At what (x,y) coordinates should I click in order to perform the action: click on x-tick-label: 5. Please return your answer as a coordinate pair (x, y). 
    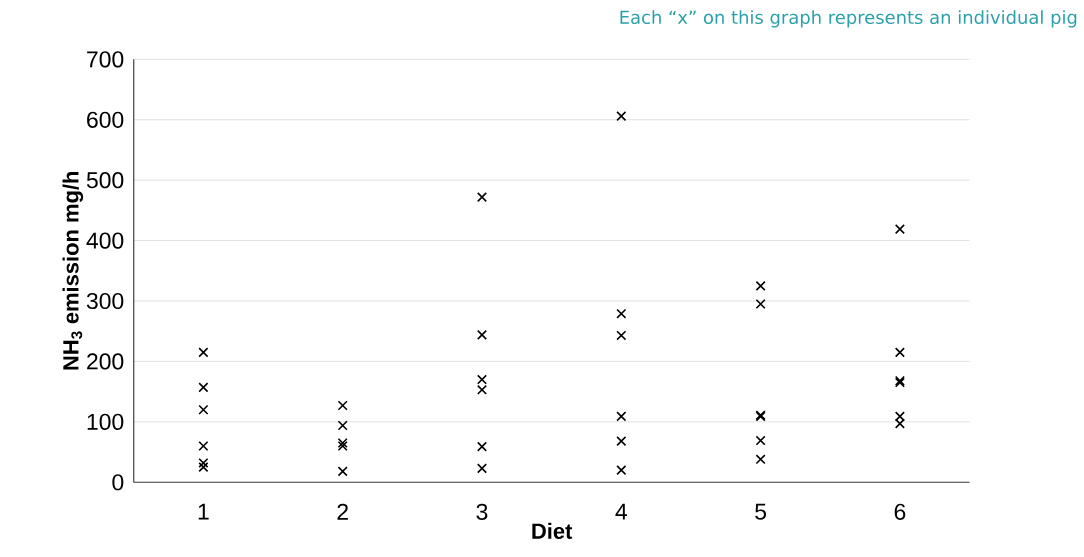
    Looking at the image, I should click on (761, 511).